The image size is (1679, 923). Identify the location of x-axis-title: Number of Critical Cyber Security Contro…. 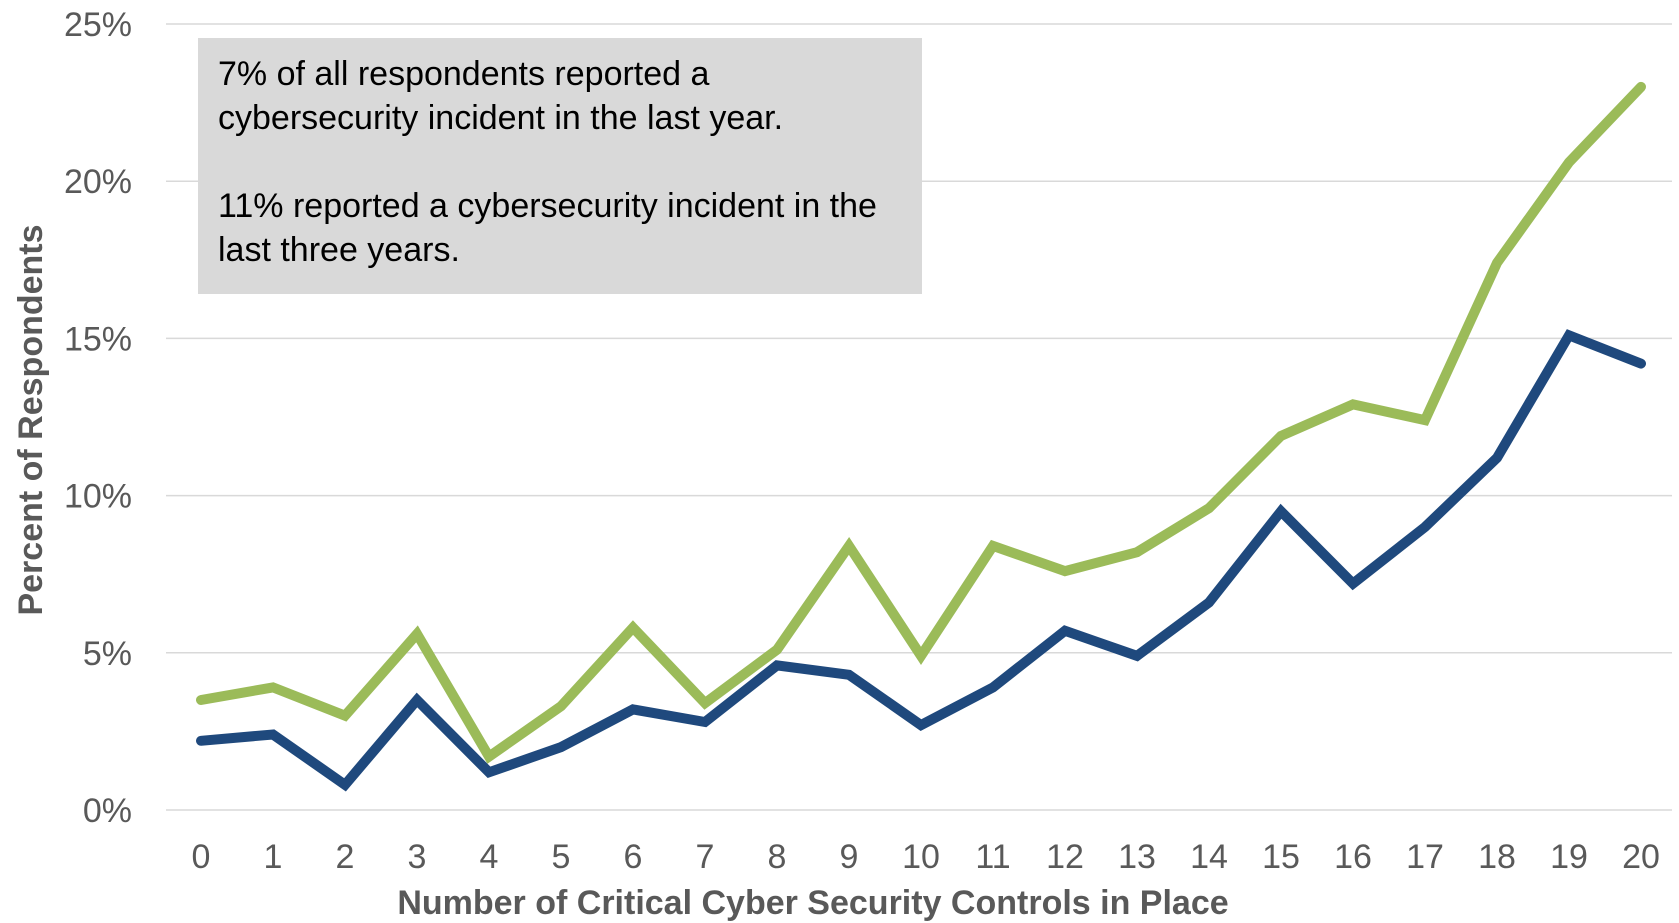
(812, 903).